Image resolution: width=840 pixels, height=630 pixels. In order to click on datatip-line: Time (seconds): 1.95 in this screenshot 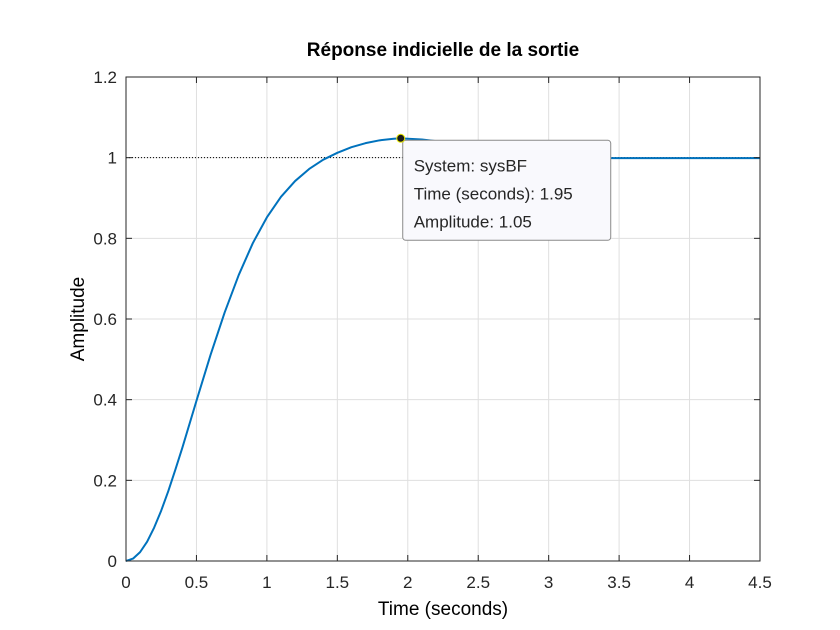, I will do `click(493, 193)`.